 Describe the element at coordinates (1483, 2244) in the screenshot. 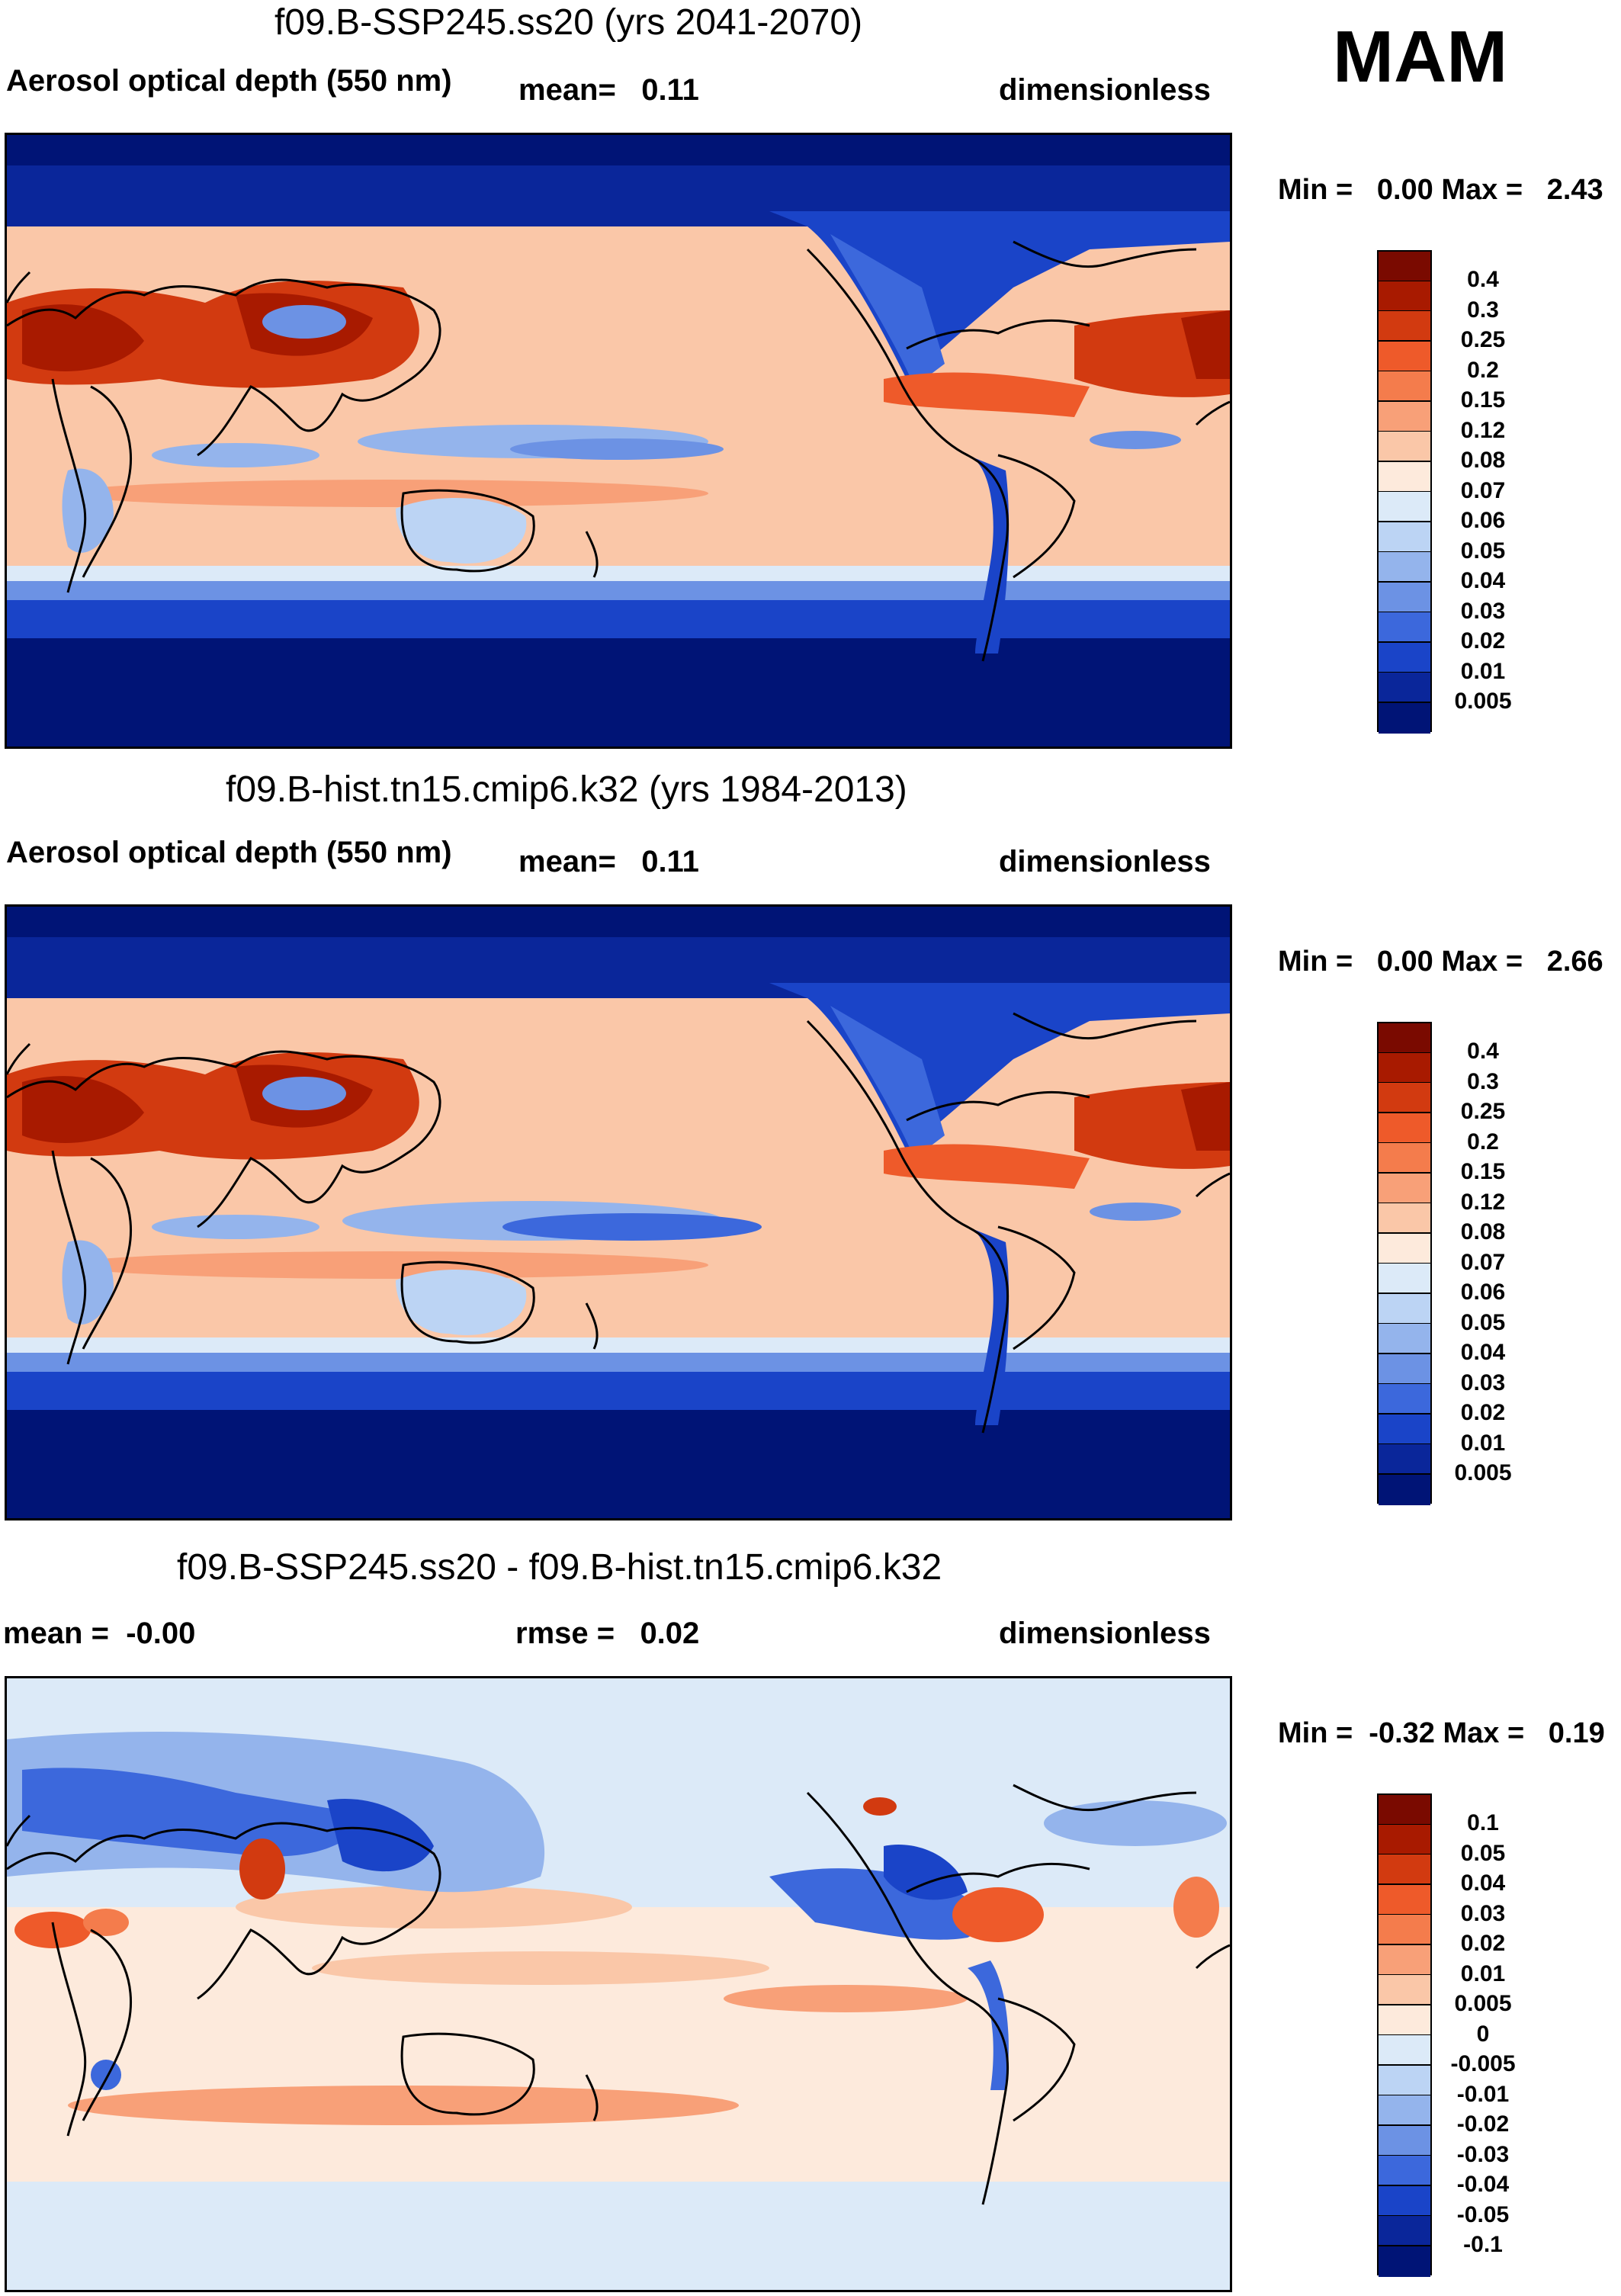

I see `colorbar-label: -0.1` at that location.